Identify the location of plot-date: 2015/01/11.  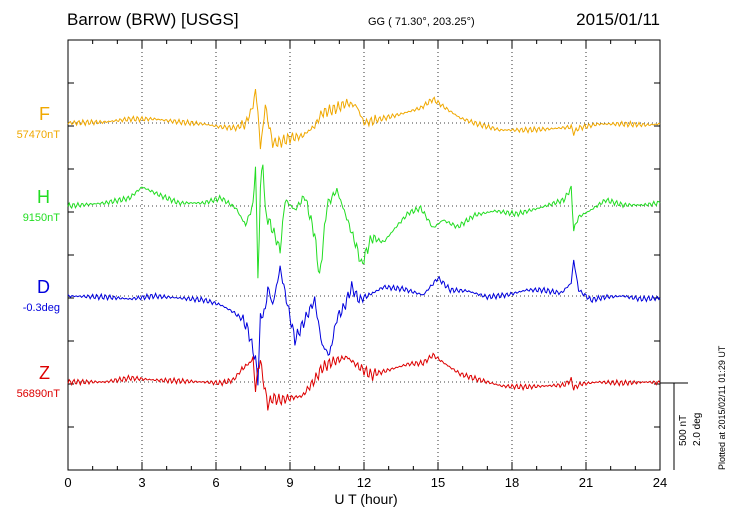
(618, 19).